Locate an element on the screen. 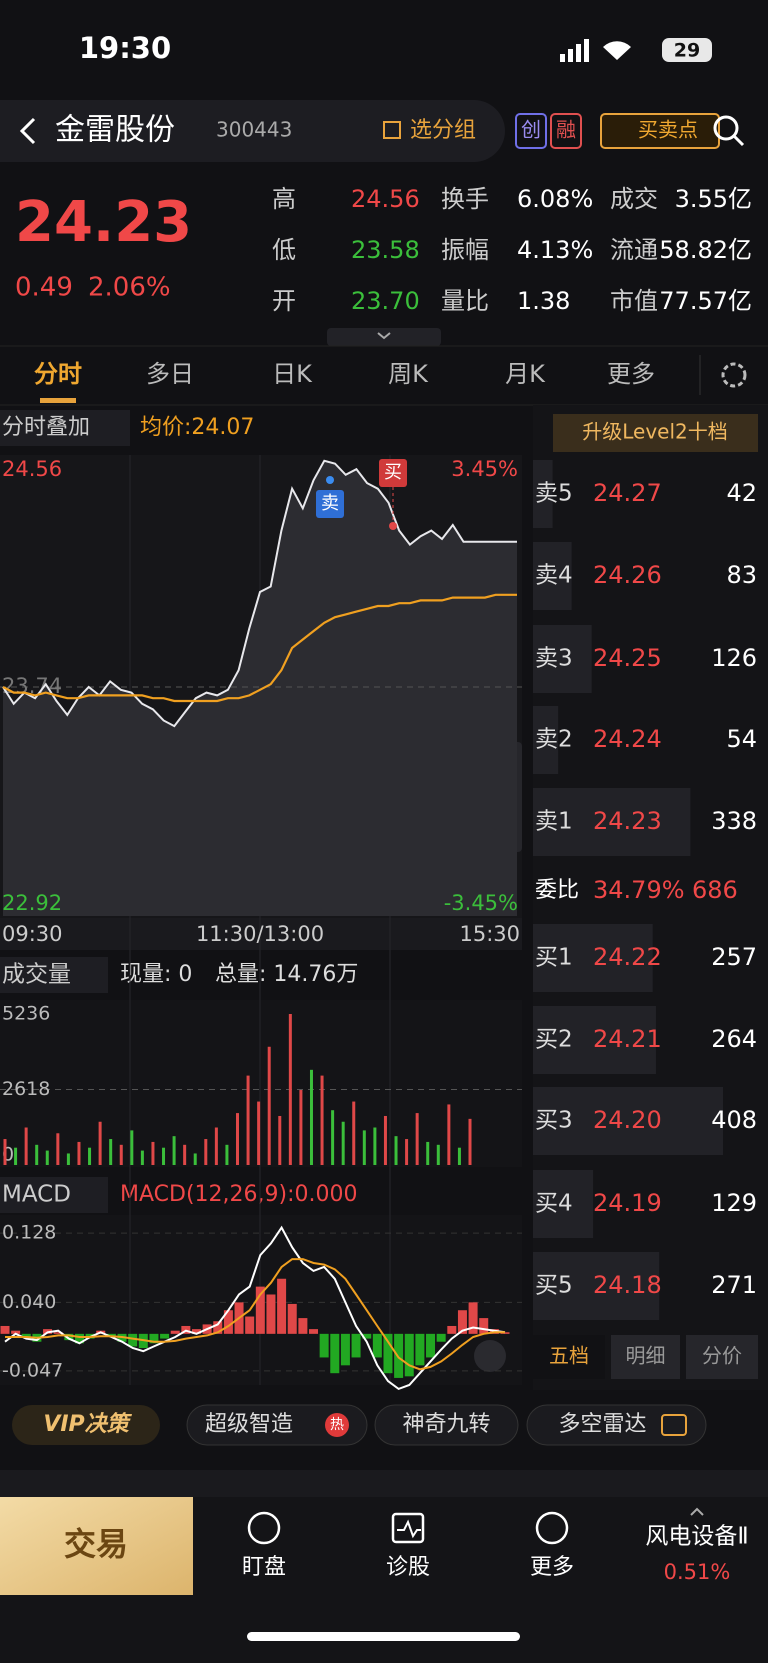  hot-badge-bg is located at coordinates (337, 1425).